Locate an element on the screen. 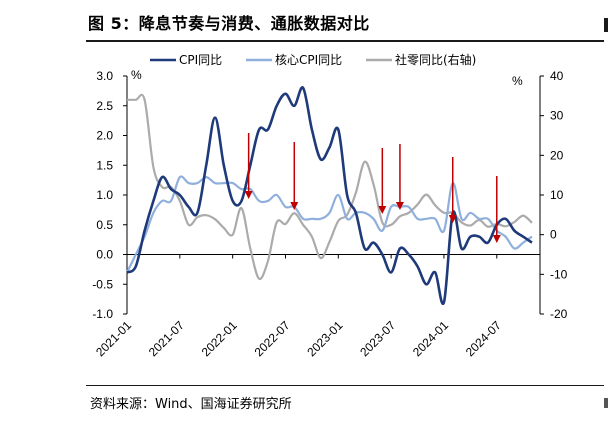 This screenshot has width=612, height=423. left-tick-label: -1.0 is located at coordinates (102, 314).